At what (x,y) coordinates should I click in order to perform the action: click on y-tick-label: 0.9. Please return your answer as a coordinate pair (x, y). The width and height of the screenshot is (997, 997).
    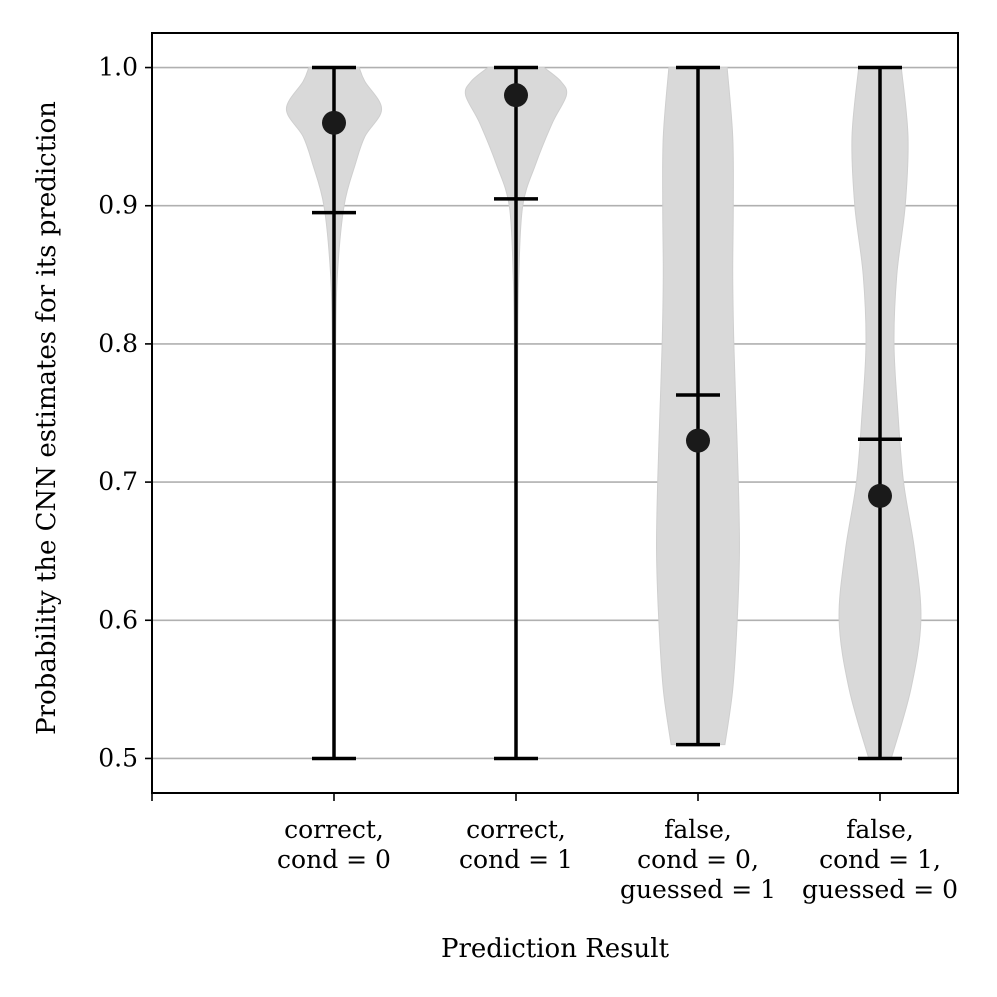
    Looking at the image, I should click on (118, 205).